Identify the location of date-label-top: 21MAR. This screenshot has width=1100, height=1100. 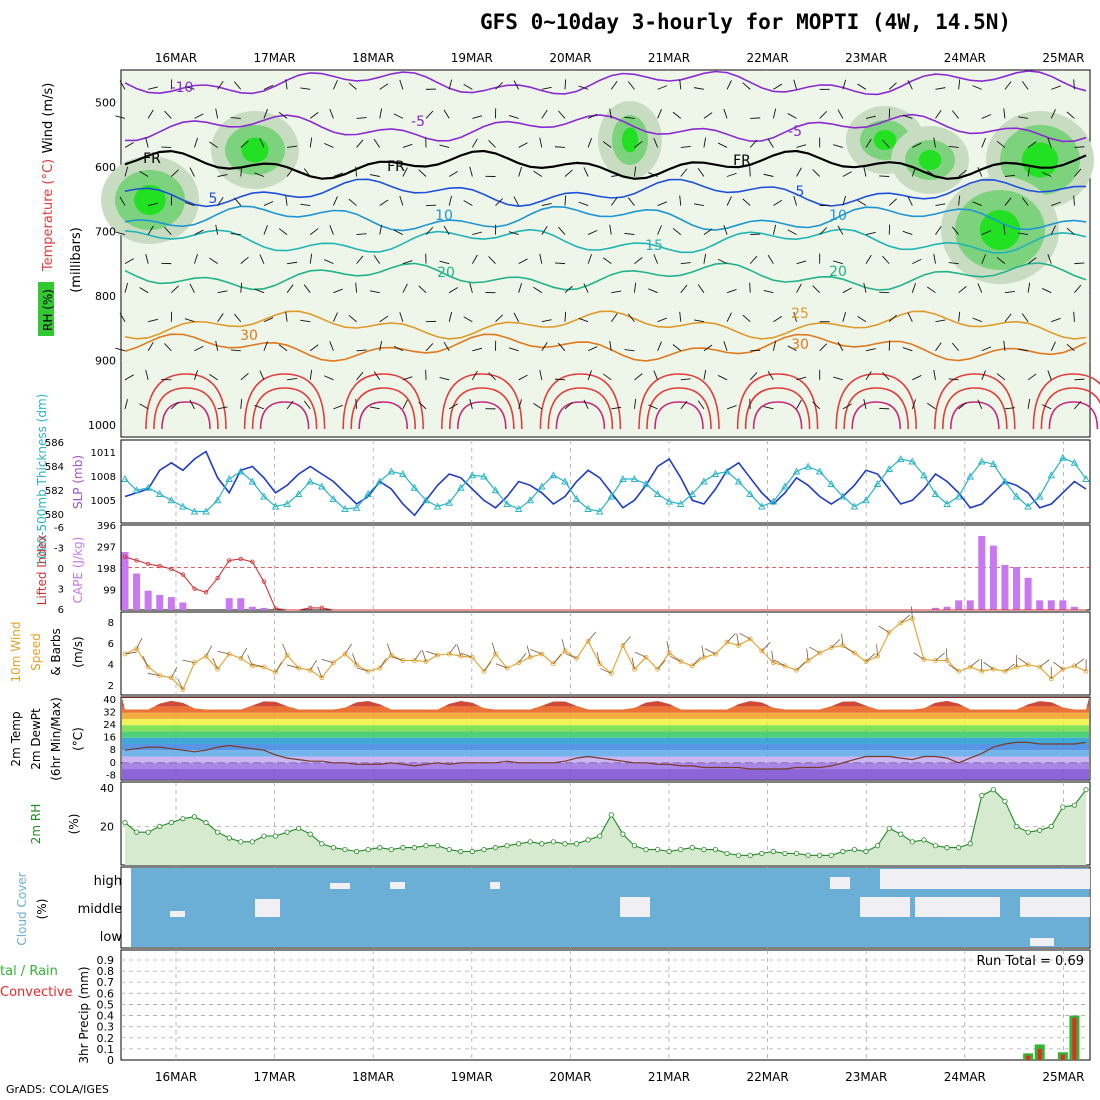
(669, 58).